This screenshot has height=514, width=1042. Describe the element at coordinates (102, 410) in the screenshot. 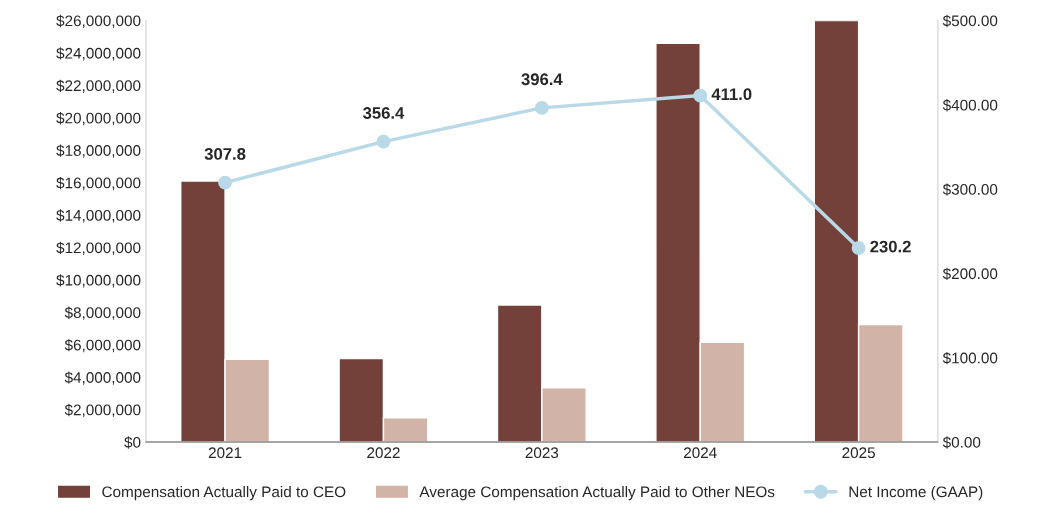

I see `y-tick-label: $2,000,000` at that location.